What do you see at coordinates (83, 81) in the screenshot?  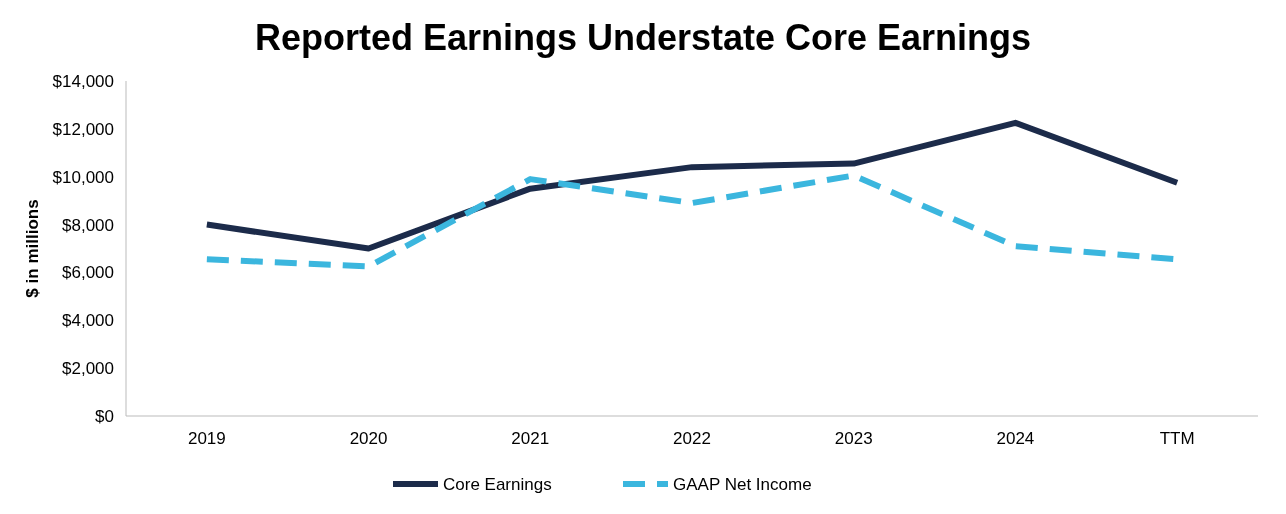 I see `y-tick-label: $14,000` at bounding box center [83, 81].